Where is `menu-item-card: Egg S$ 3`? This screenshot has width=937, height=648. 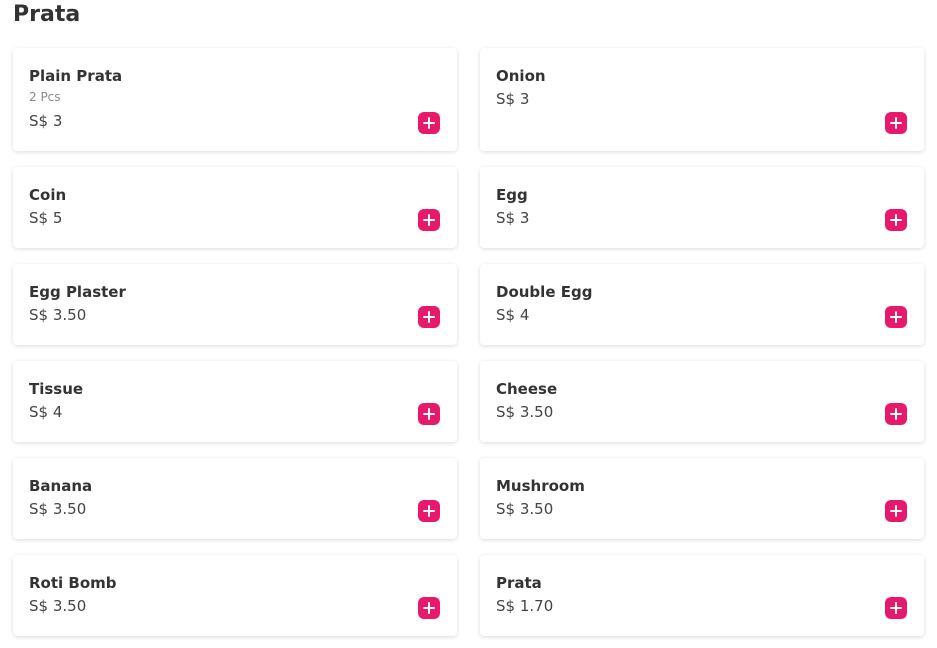 menu-item-card: Egg S$ 3 is located at coordinates (702, 207).